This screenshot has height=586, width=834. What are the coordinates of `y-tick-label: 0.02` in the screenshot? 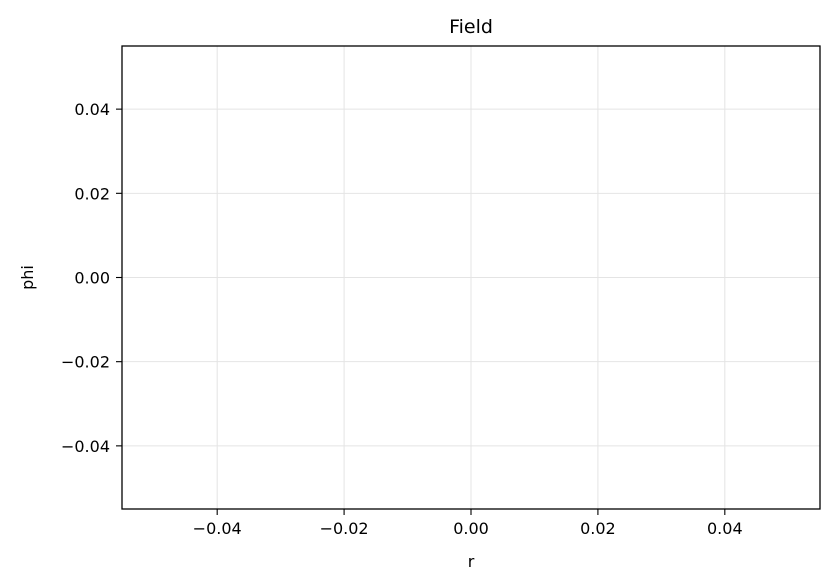 It's located at (92, 193).